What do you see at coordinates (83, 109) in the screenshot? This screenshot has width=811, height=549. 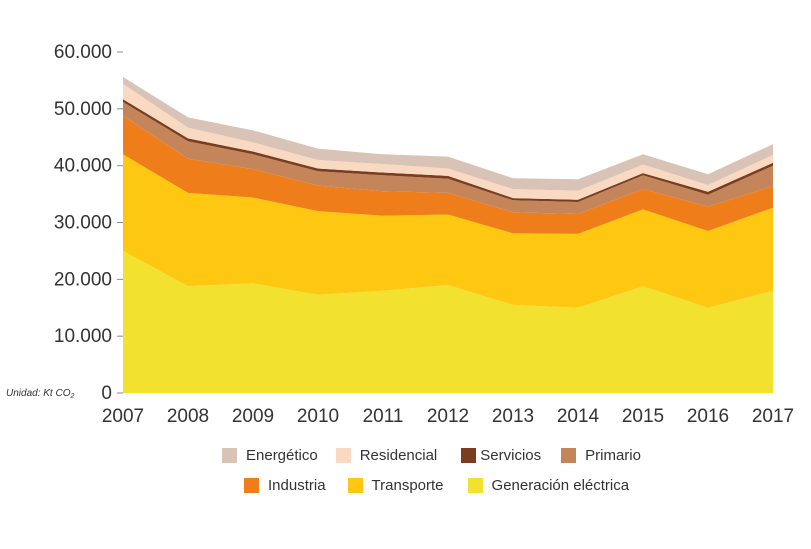 I see `y-tick-label: 50.000` at bounding box center [83, 109].